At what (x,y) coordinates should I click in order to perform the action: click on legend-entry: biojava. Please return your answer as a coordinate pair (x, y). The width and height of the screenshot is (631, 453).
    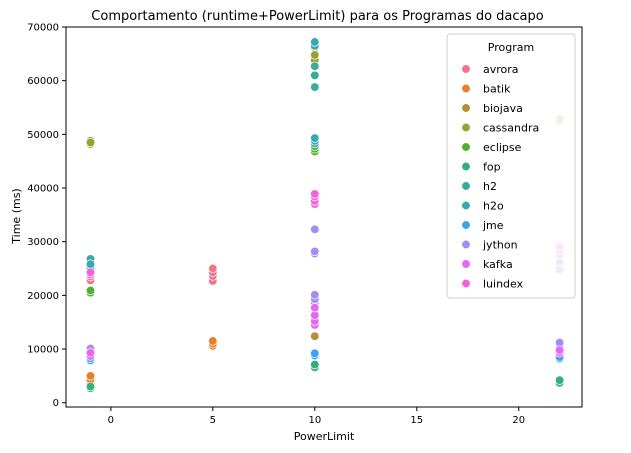
    Looking at the image, I should click on (503, 108).